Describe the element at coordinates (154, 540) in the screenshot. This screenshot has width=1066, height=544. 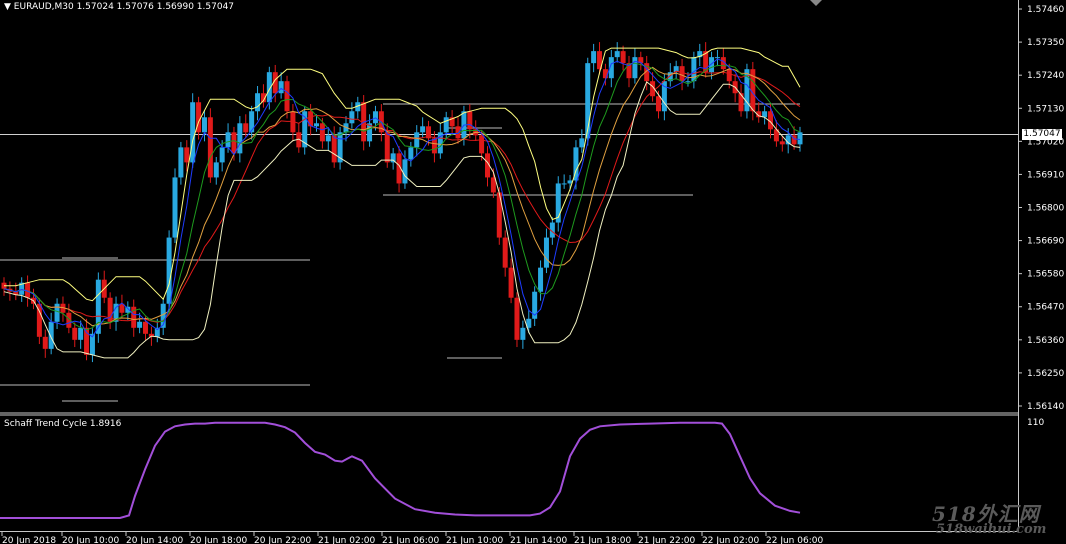
I see `x-tick-label: 20 Jun 14:00` at that location.